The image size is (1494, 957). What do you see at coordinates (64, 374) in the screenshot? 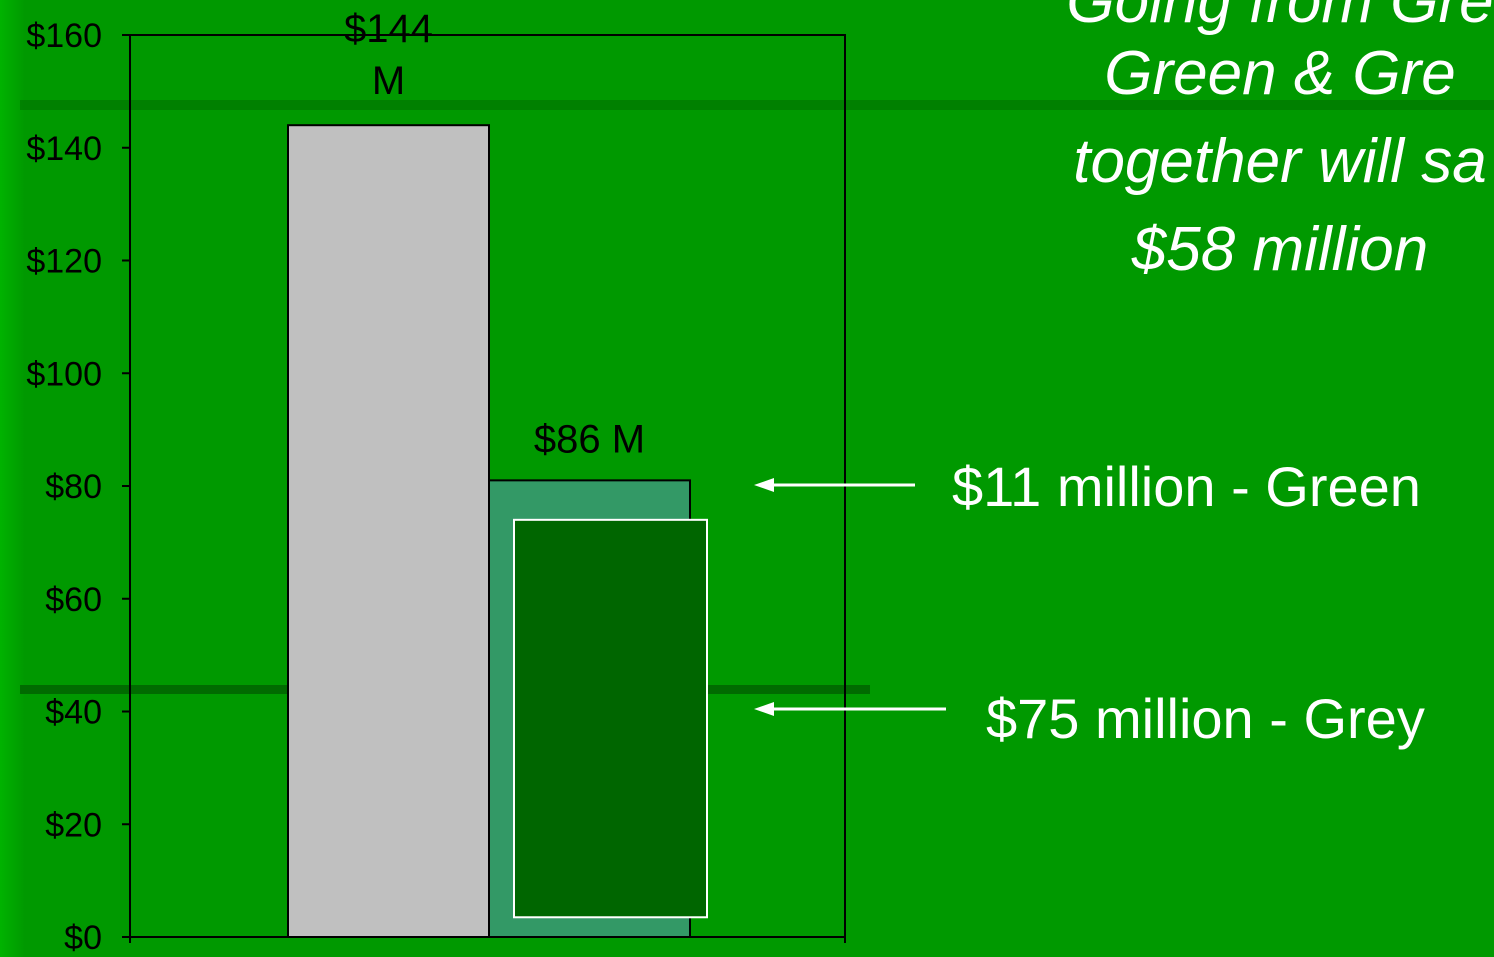
I see `y-tick-label: $100` at bounding box center [64, 374].